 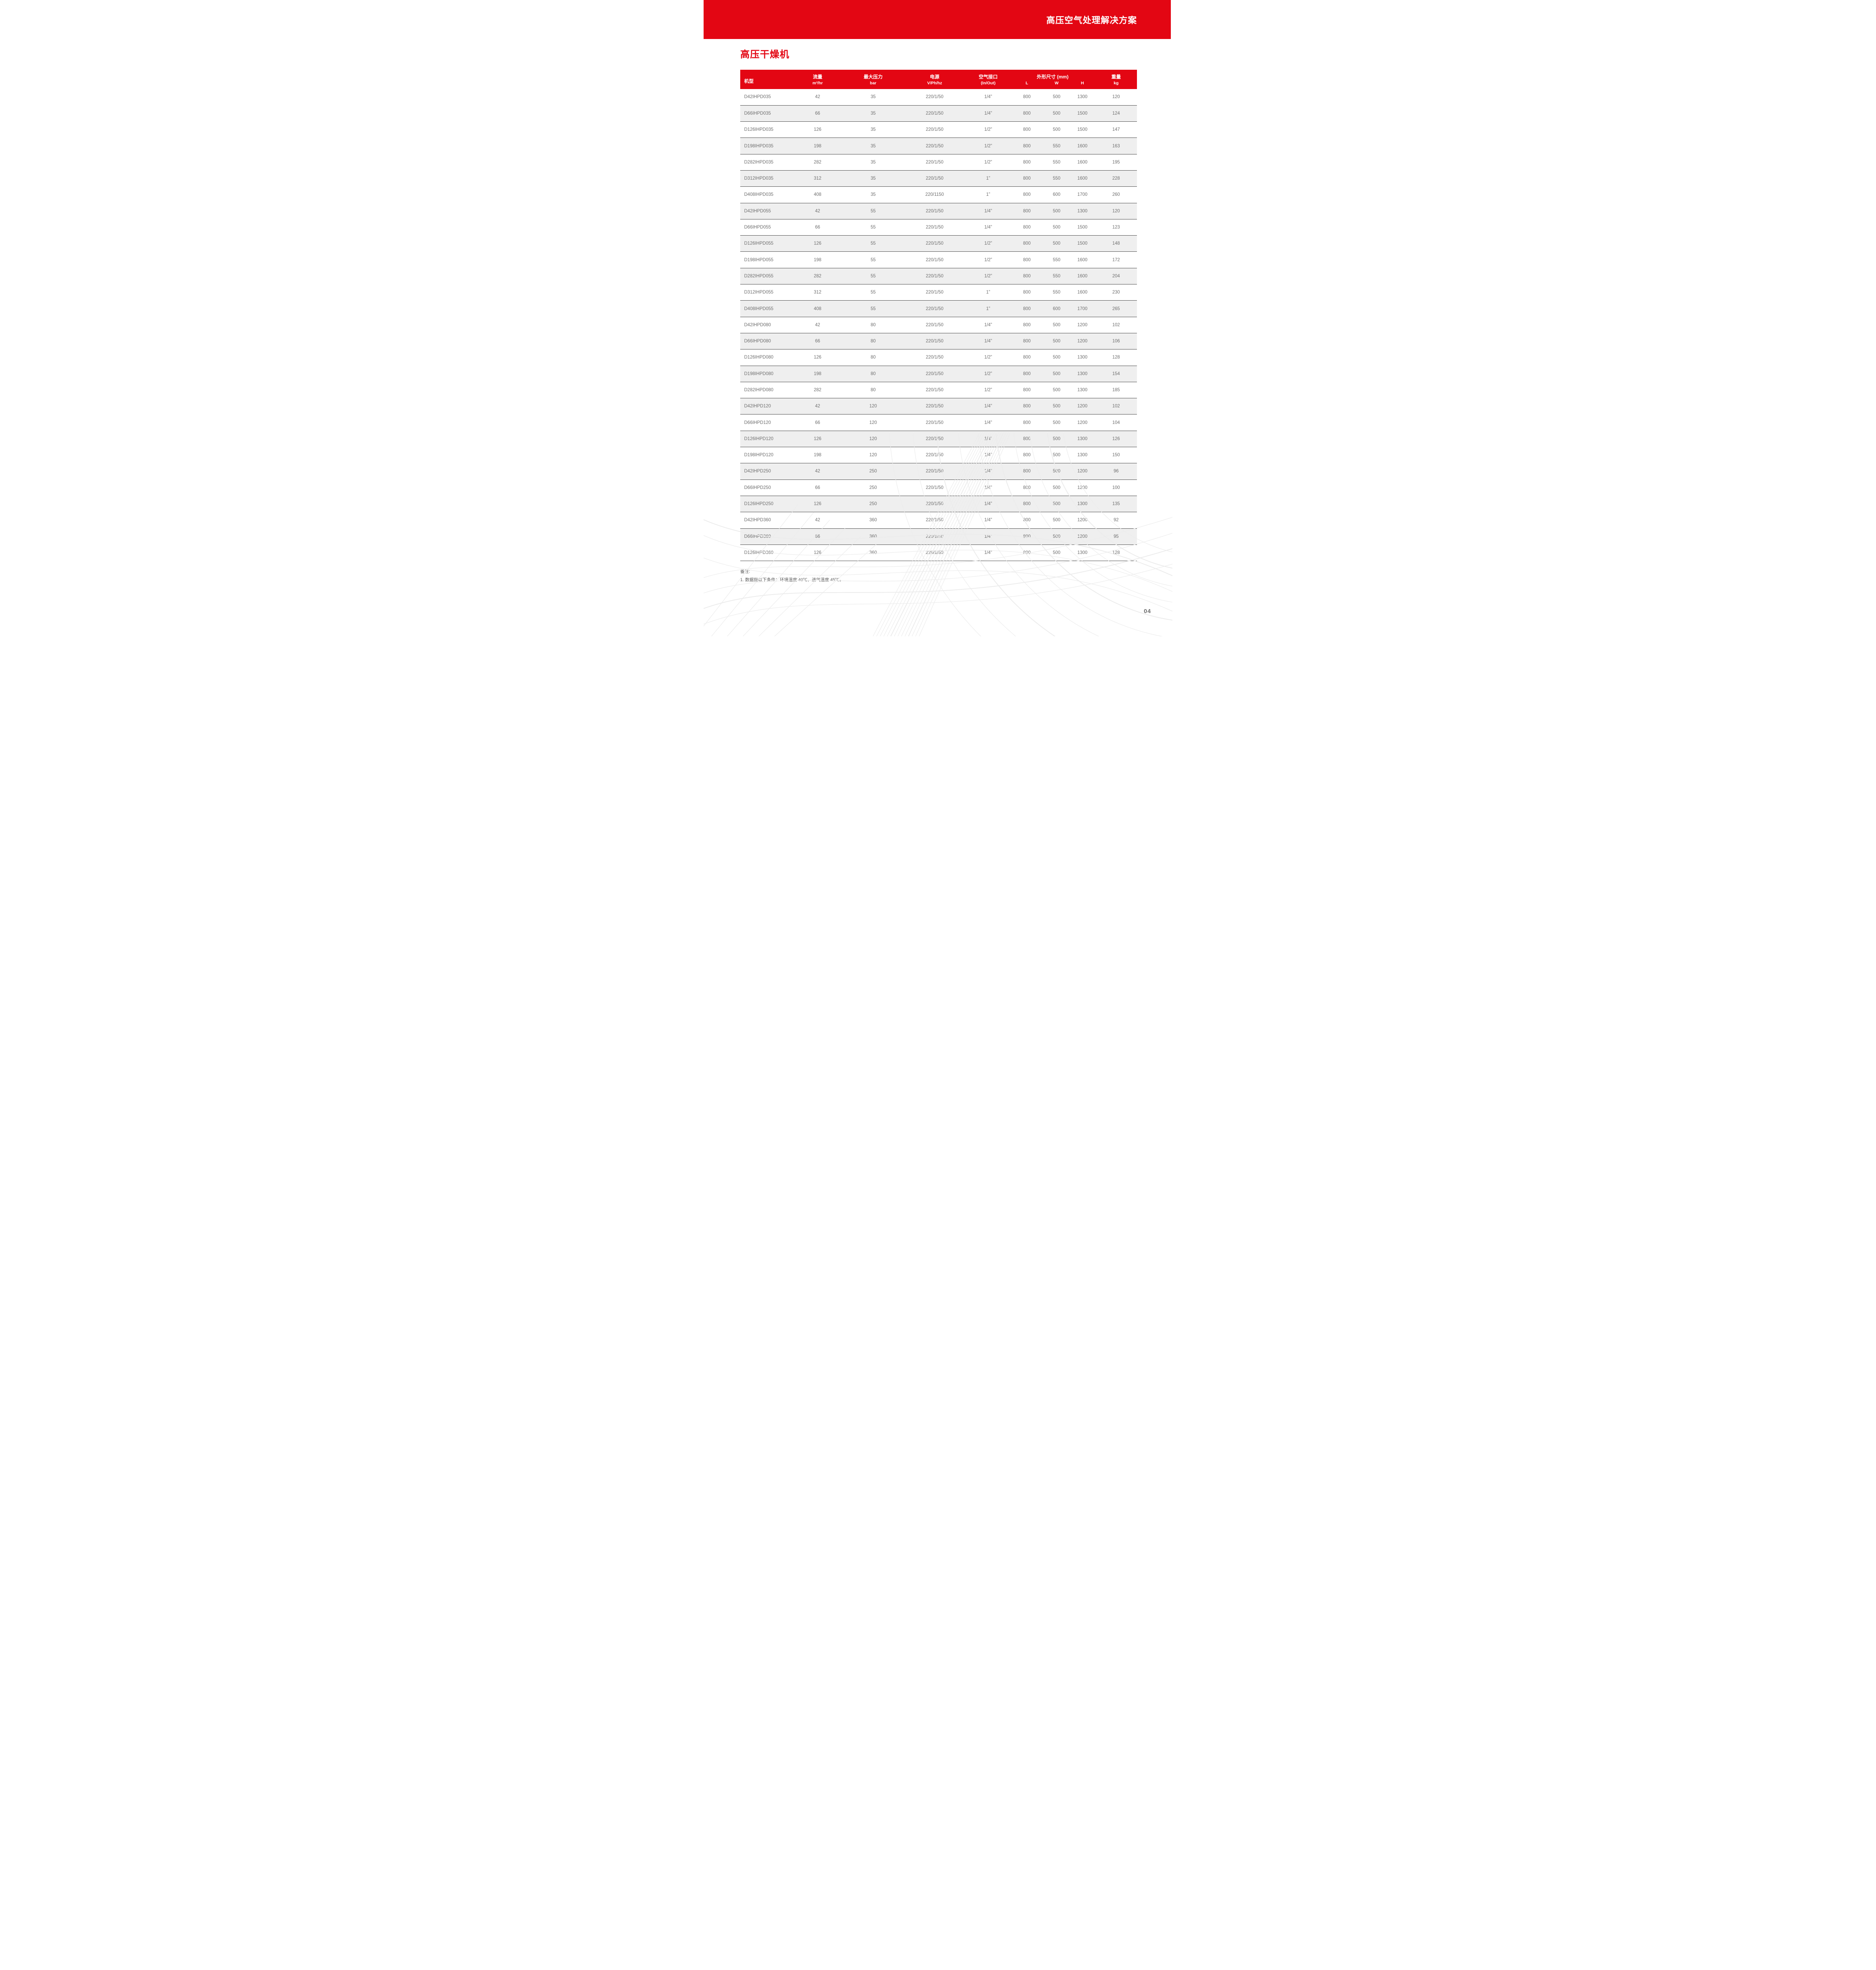 I want to click on cell-model: D126IHPD080, so click(x=759, y=357).